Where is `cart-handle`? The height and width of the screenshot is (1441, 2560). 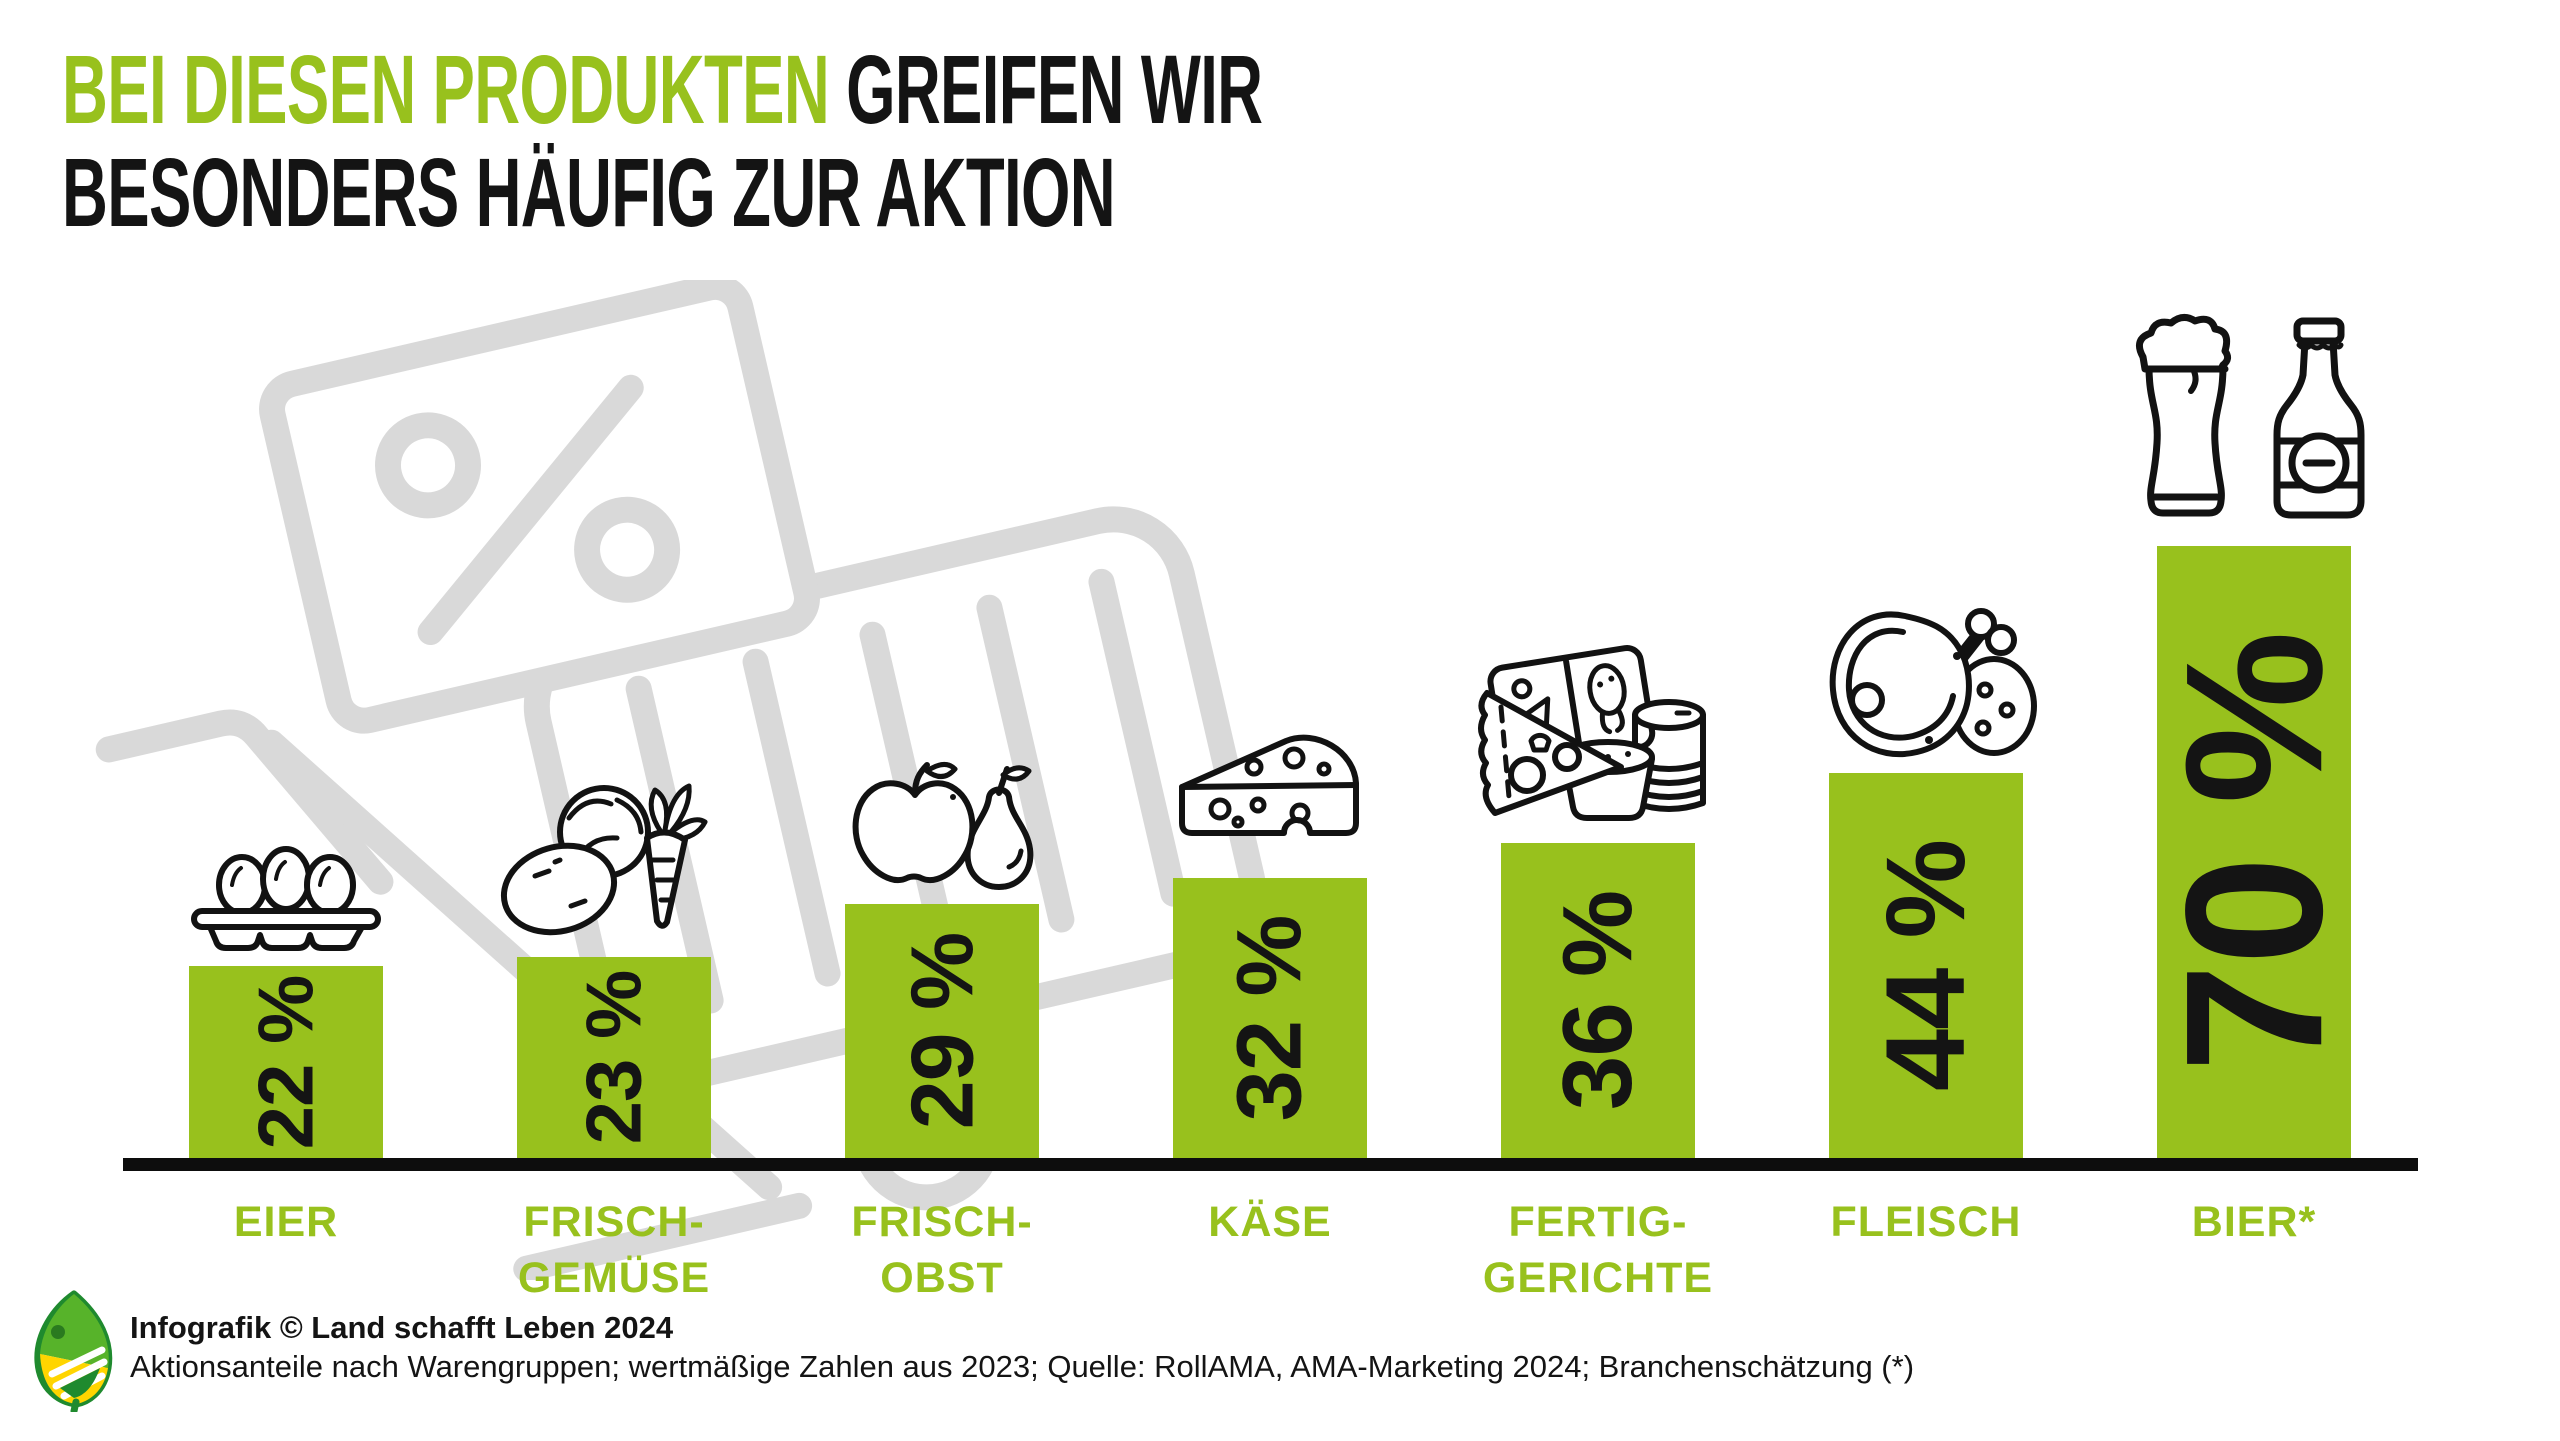 cart-handle is located at coordinates (244, 802).